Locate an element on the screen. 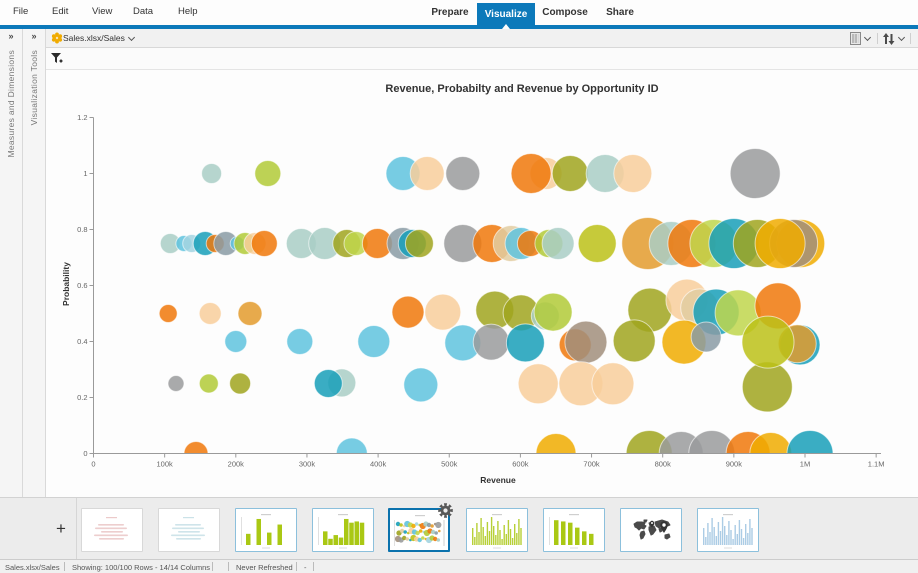 Image resolution: width=918 pixels, height=573 pixels. toolbar-separator is located at coordinates (910, 38).